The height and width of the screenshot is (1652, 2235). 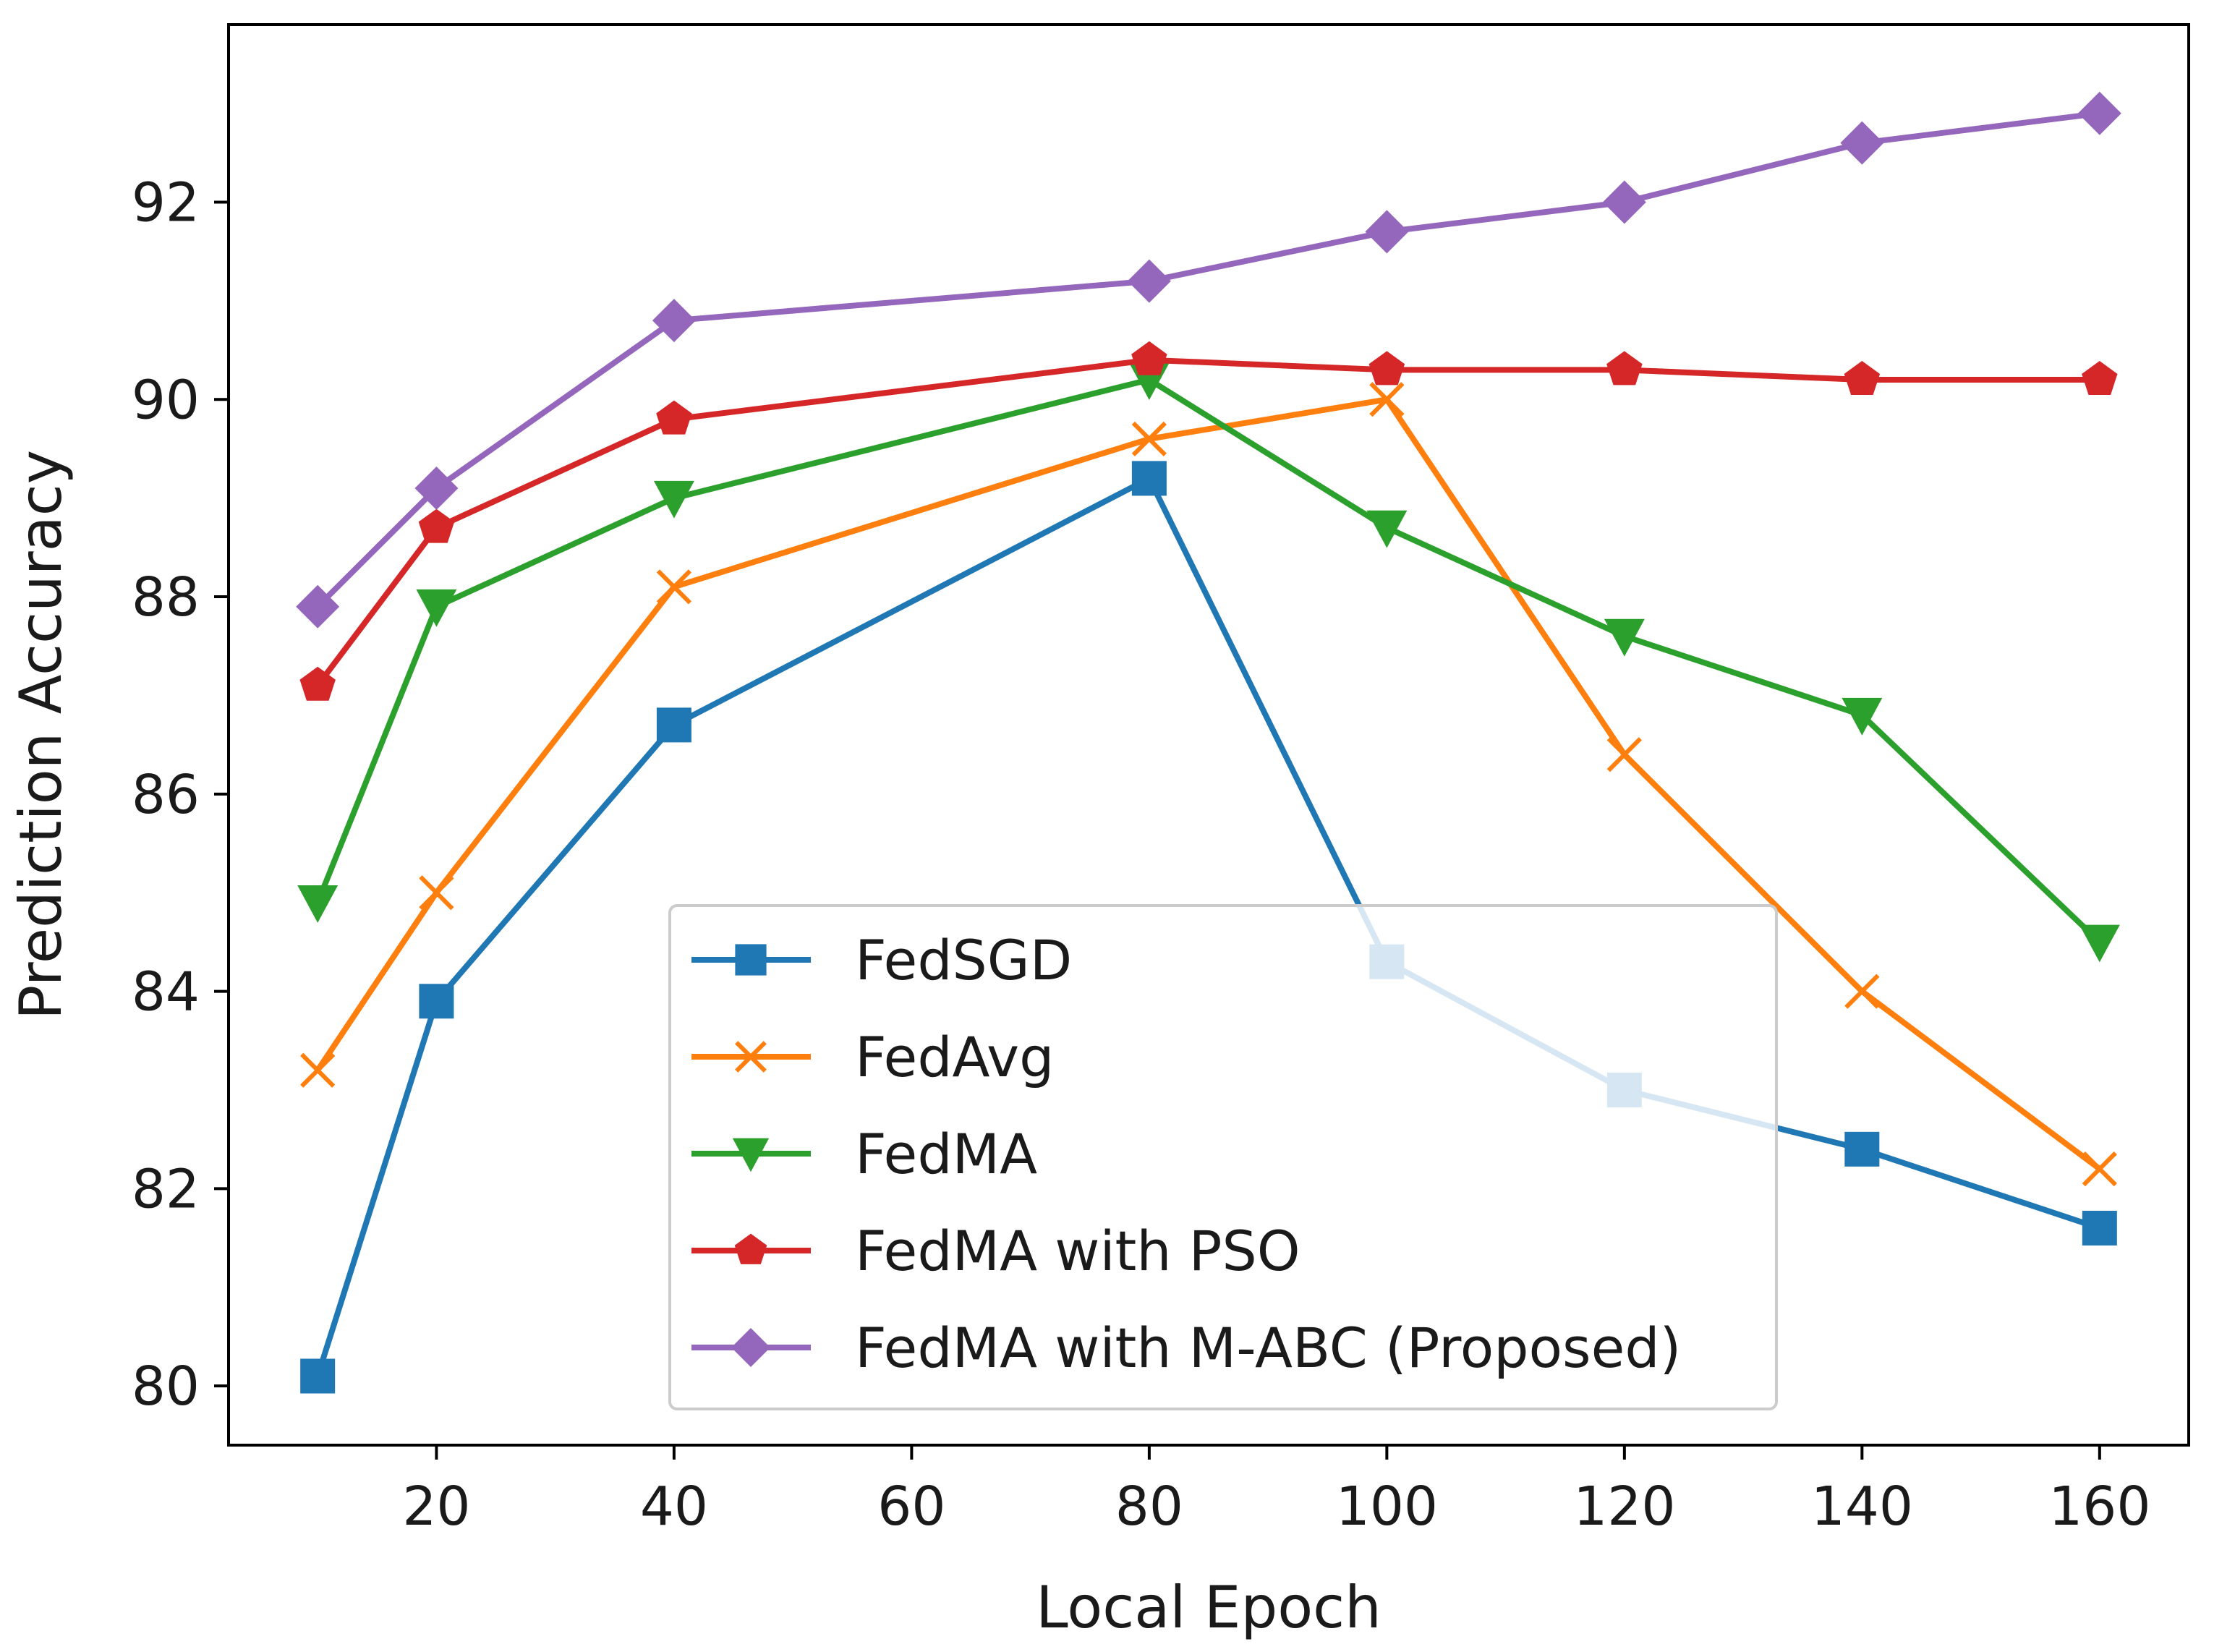 What do you see at coordinates (1387, 1507) in the screenshot?
I see `x-tick-label: 100` at bounding box center [1387, 1507].